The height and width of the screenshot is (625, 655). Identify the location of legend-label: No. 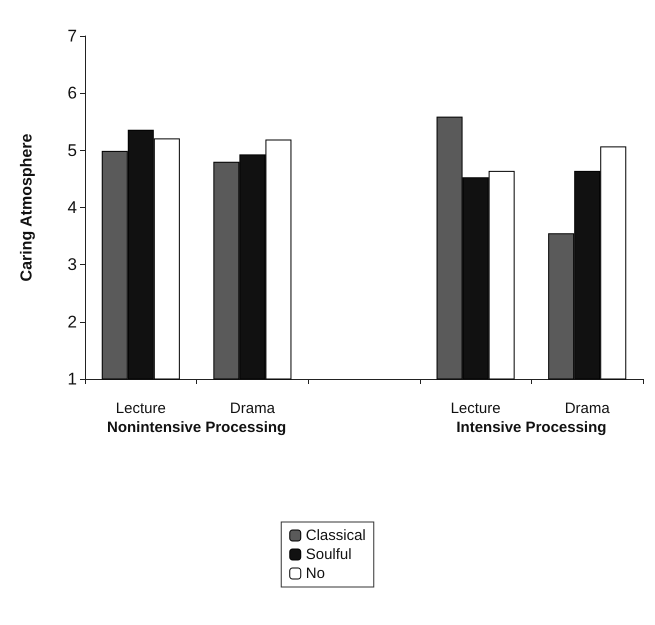
(315, 573).